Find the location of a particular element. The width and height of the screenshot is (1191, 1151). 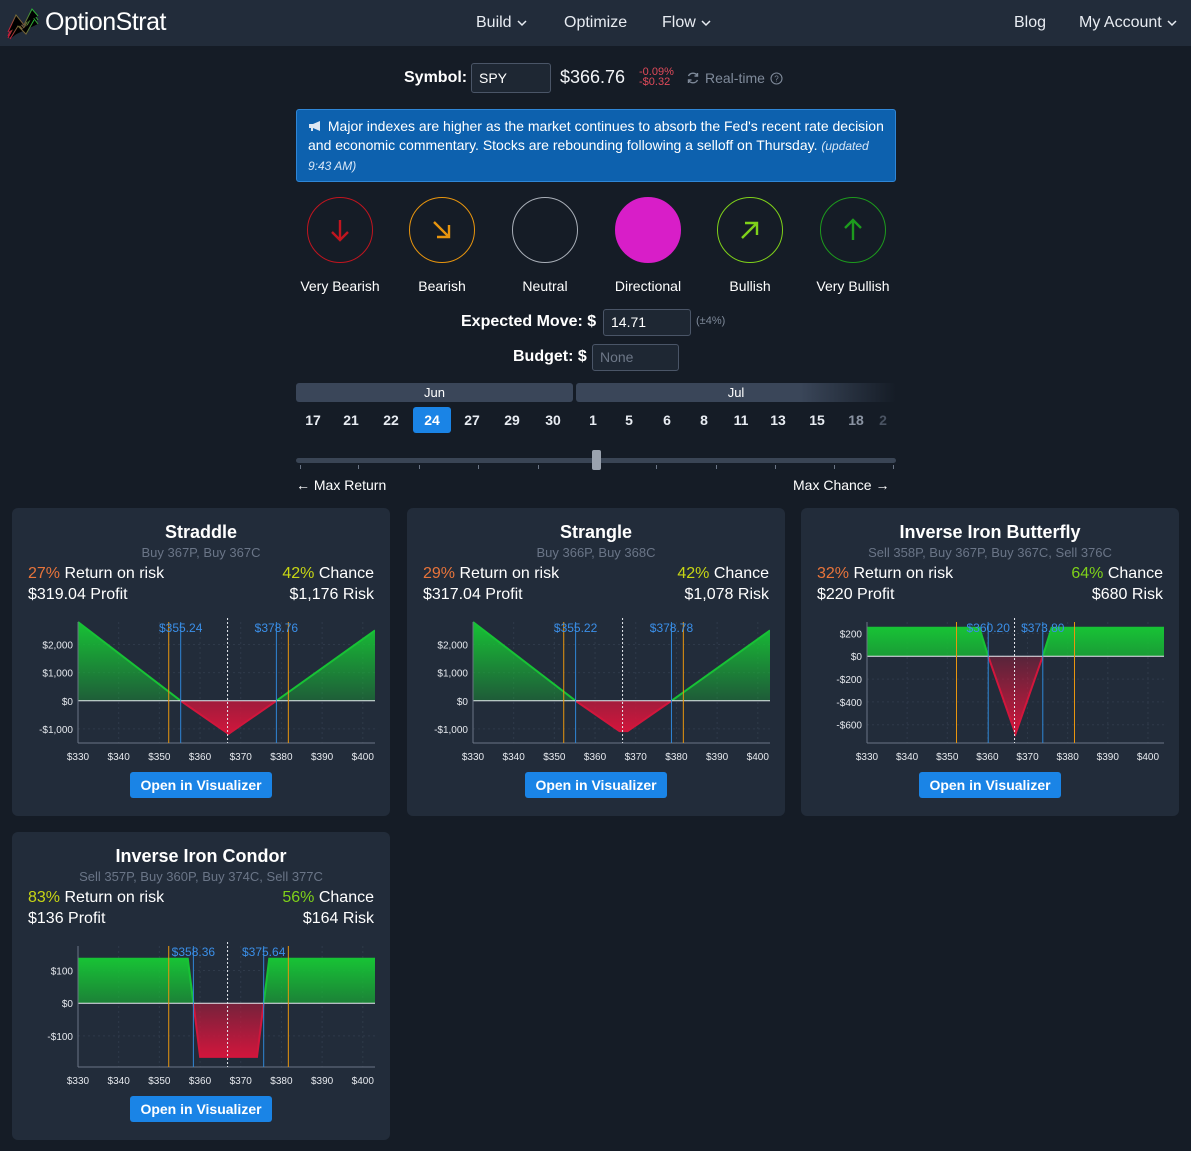

budget-input: None is located at coordinates (635, 357).